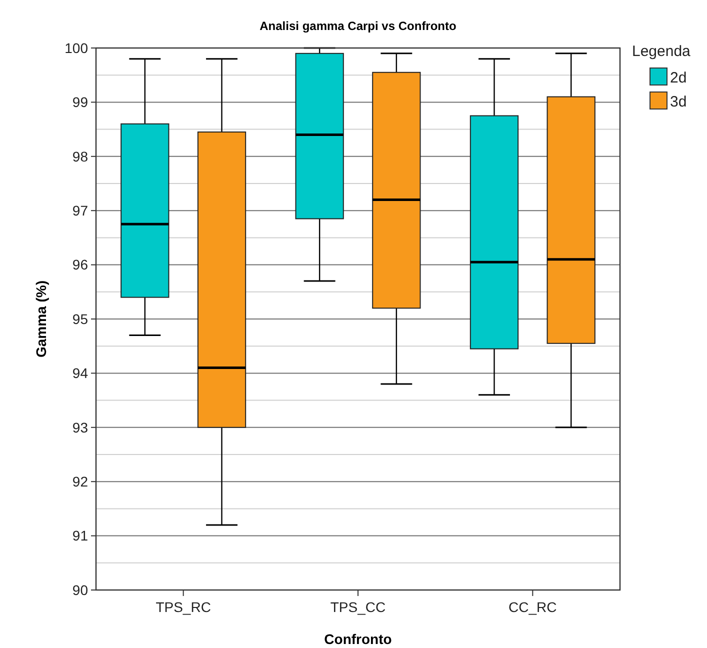 The height and width of the screenshot is (648, 707). I want to click on y-tick-label: 98, so click(80, 156).